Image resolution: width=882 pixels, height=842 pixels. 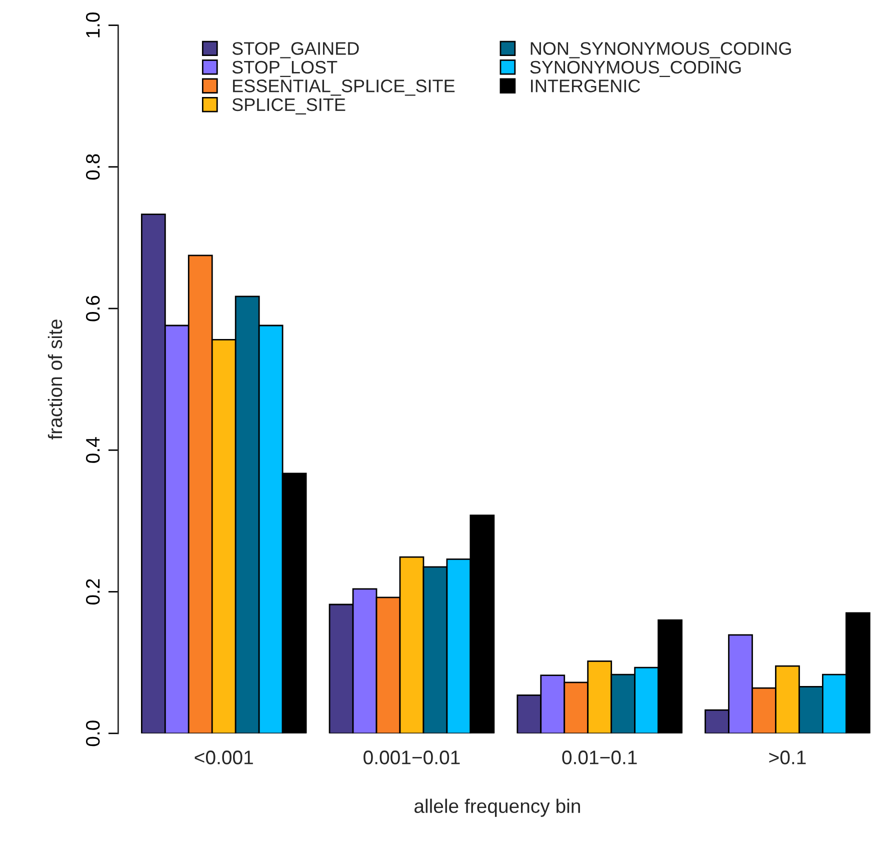 What do you see at coordinates (412, 757) in the screenshot?
I see `x-tick-label: 0.001−0.01` at bounding box center [412, 757].